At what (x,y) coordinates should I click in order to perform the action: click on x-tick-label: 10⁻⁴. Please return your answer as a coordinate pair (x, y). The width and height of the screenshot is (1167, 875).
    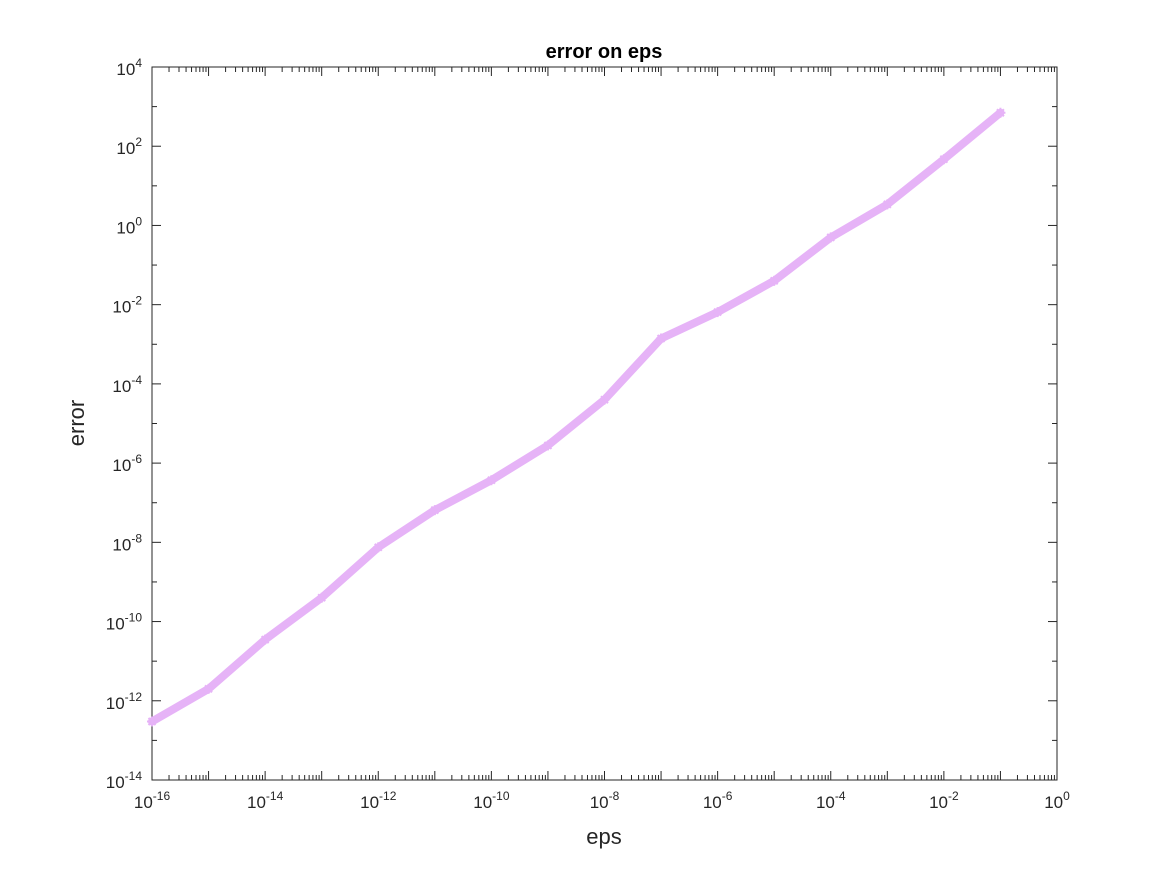
    Looking at the image, I should click on (831, 800).